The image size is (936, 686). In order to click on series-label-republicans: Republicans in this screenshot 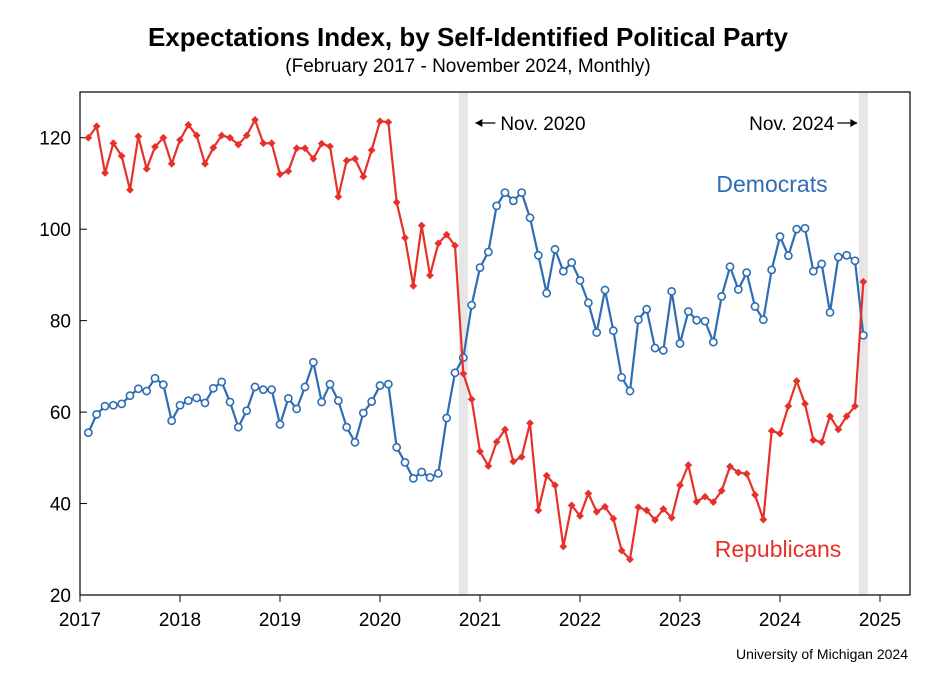, I will do `click(778, 549)`.